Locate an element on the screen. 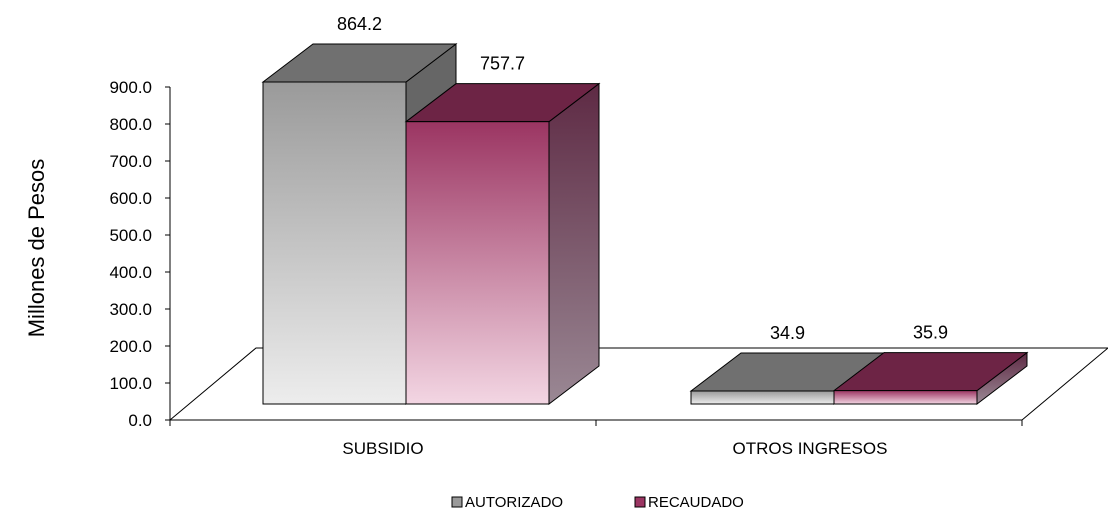 The width and height of the screenshot is (1108, 512). y-tick-label: 400.0 is located at coordinates (130, 272).